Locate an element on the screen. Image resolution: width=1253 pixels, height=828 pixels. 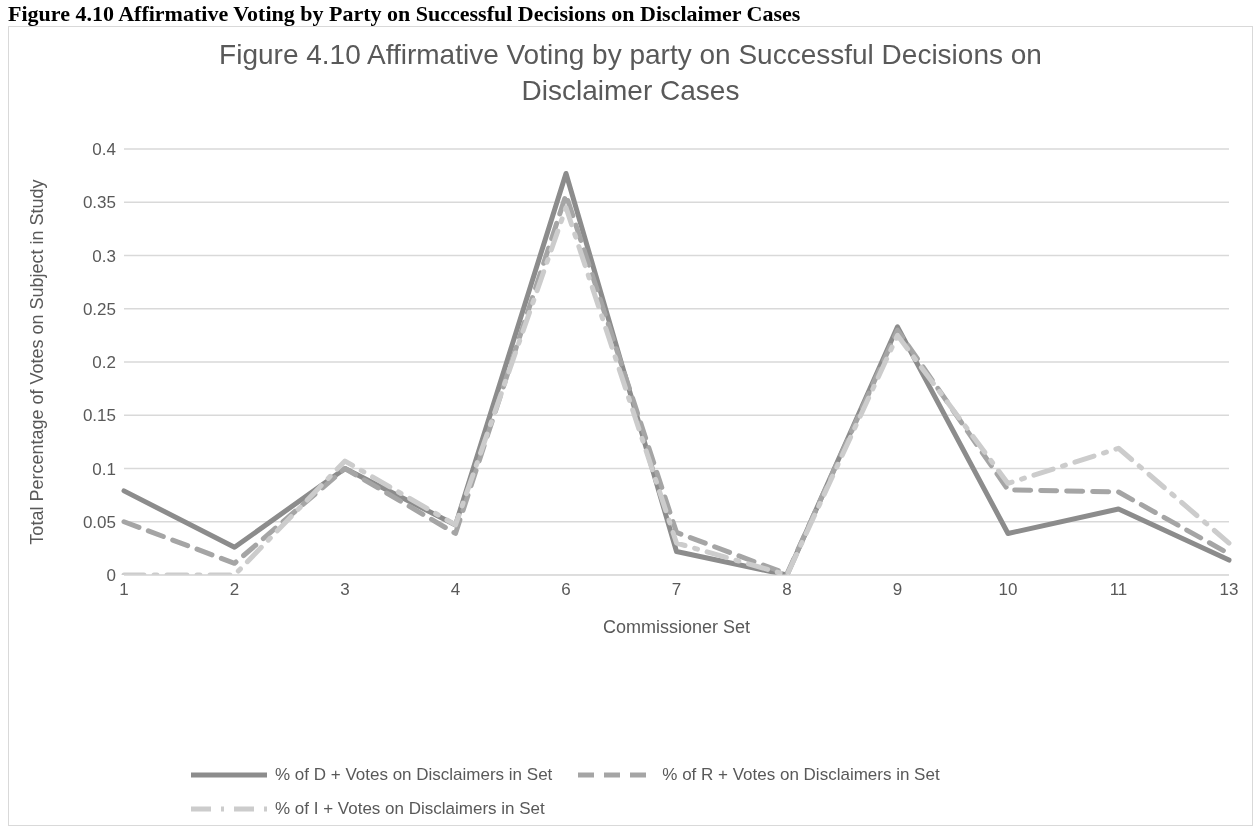
y-tick-label: 0.2 is located at coordinates (104, 363).